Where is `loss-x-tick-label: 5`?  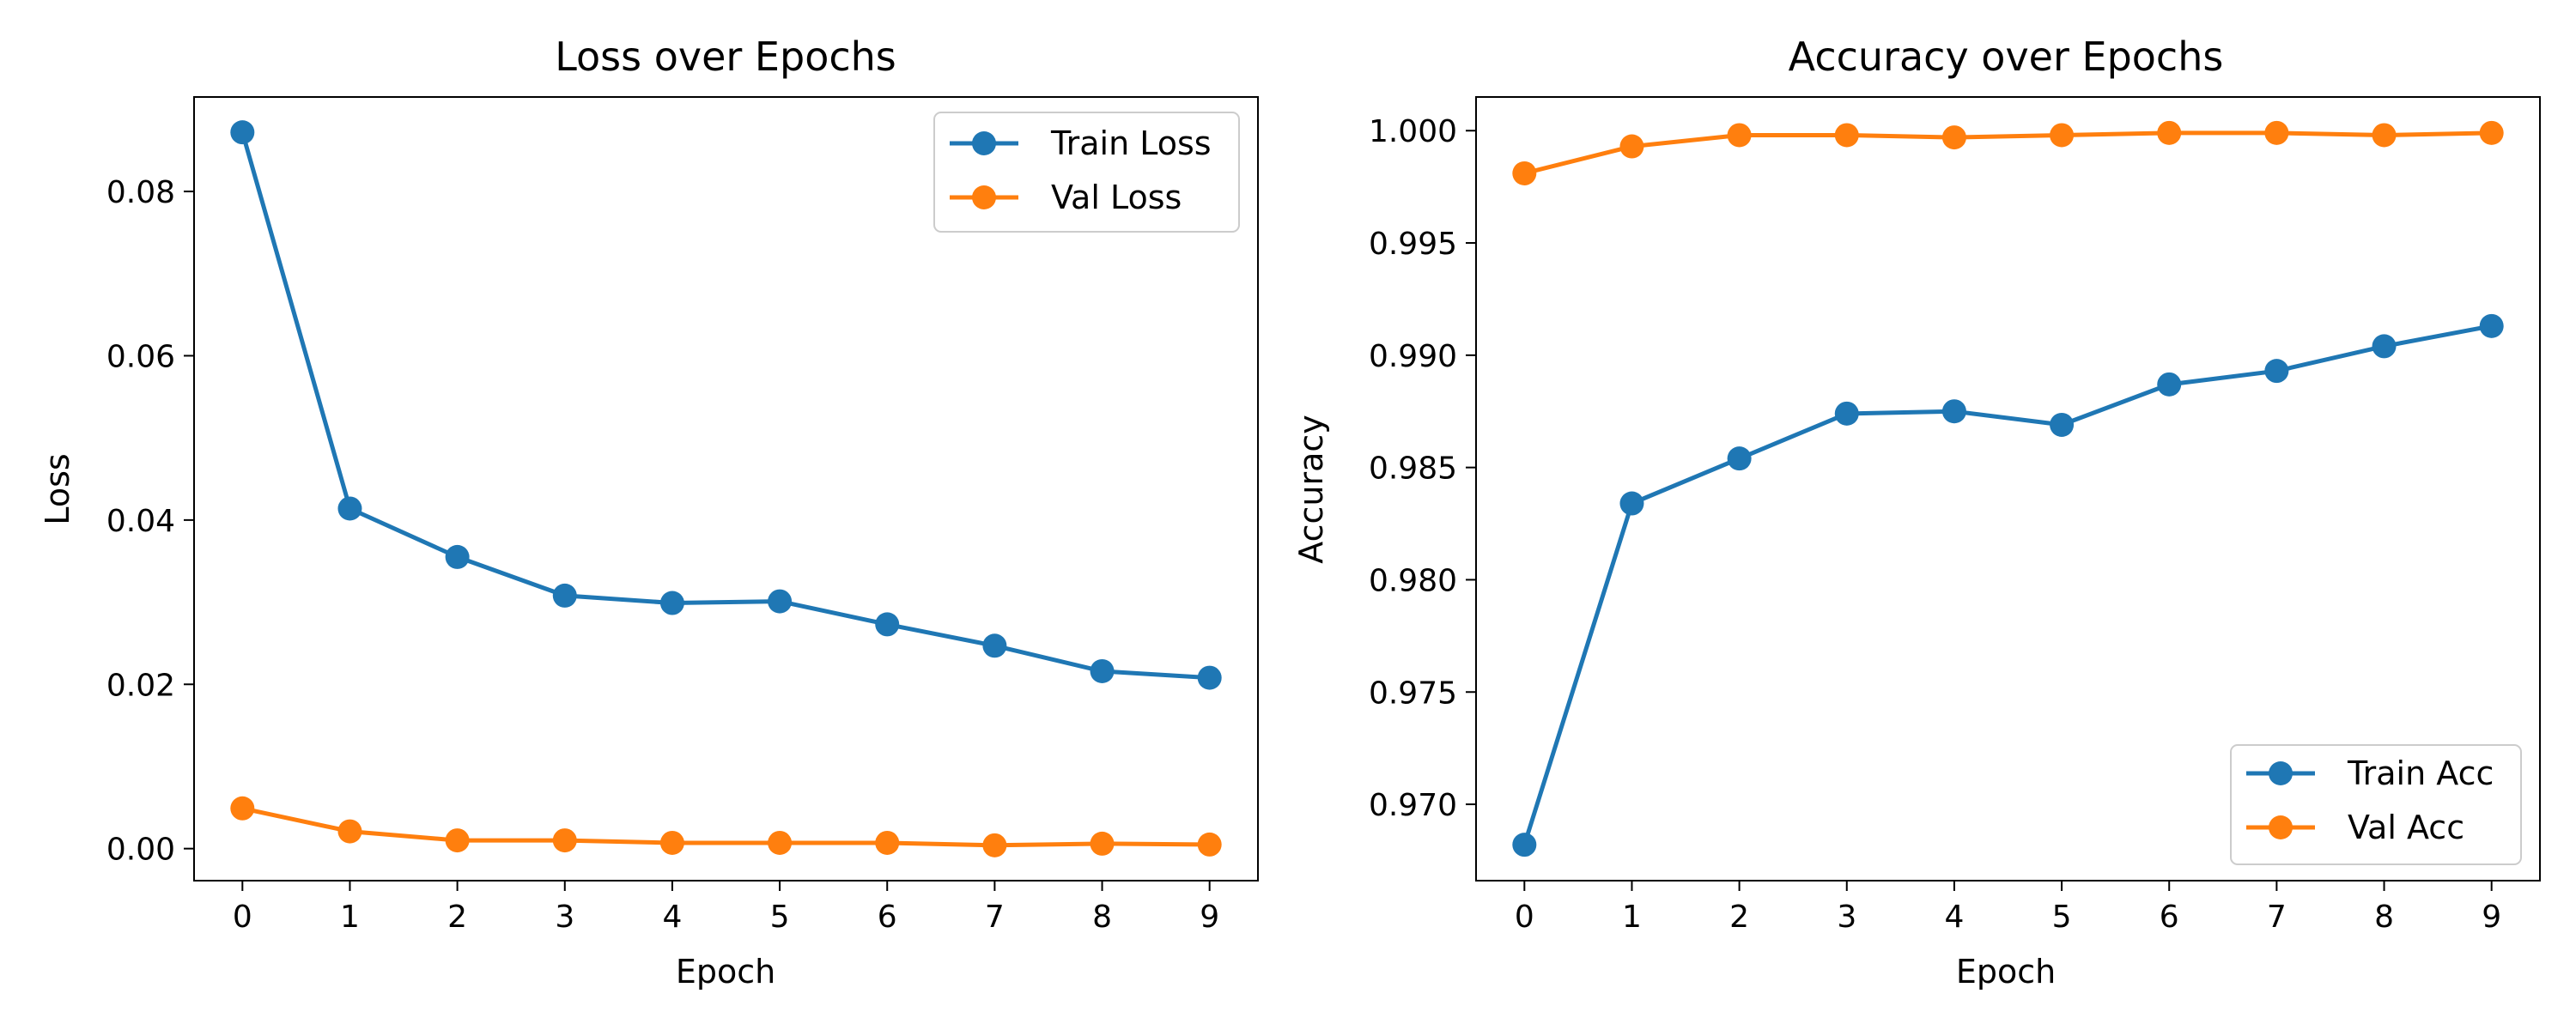
loss-x-tick-label: 5 is located at coordinates (780, 917).